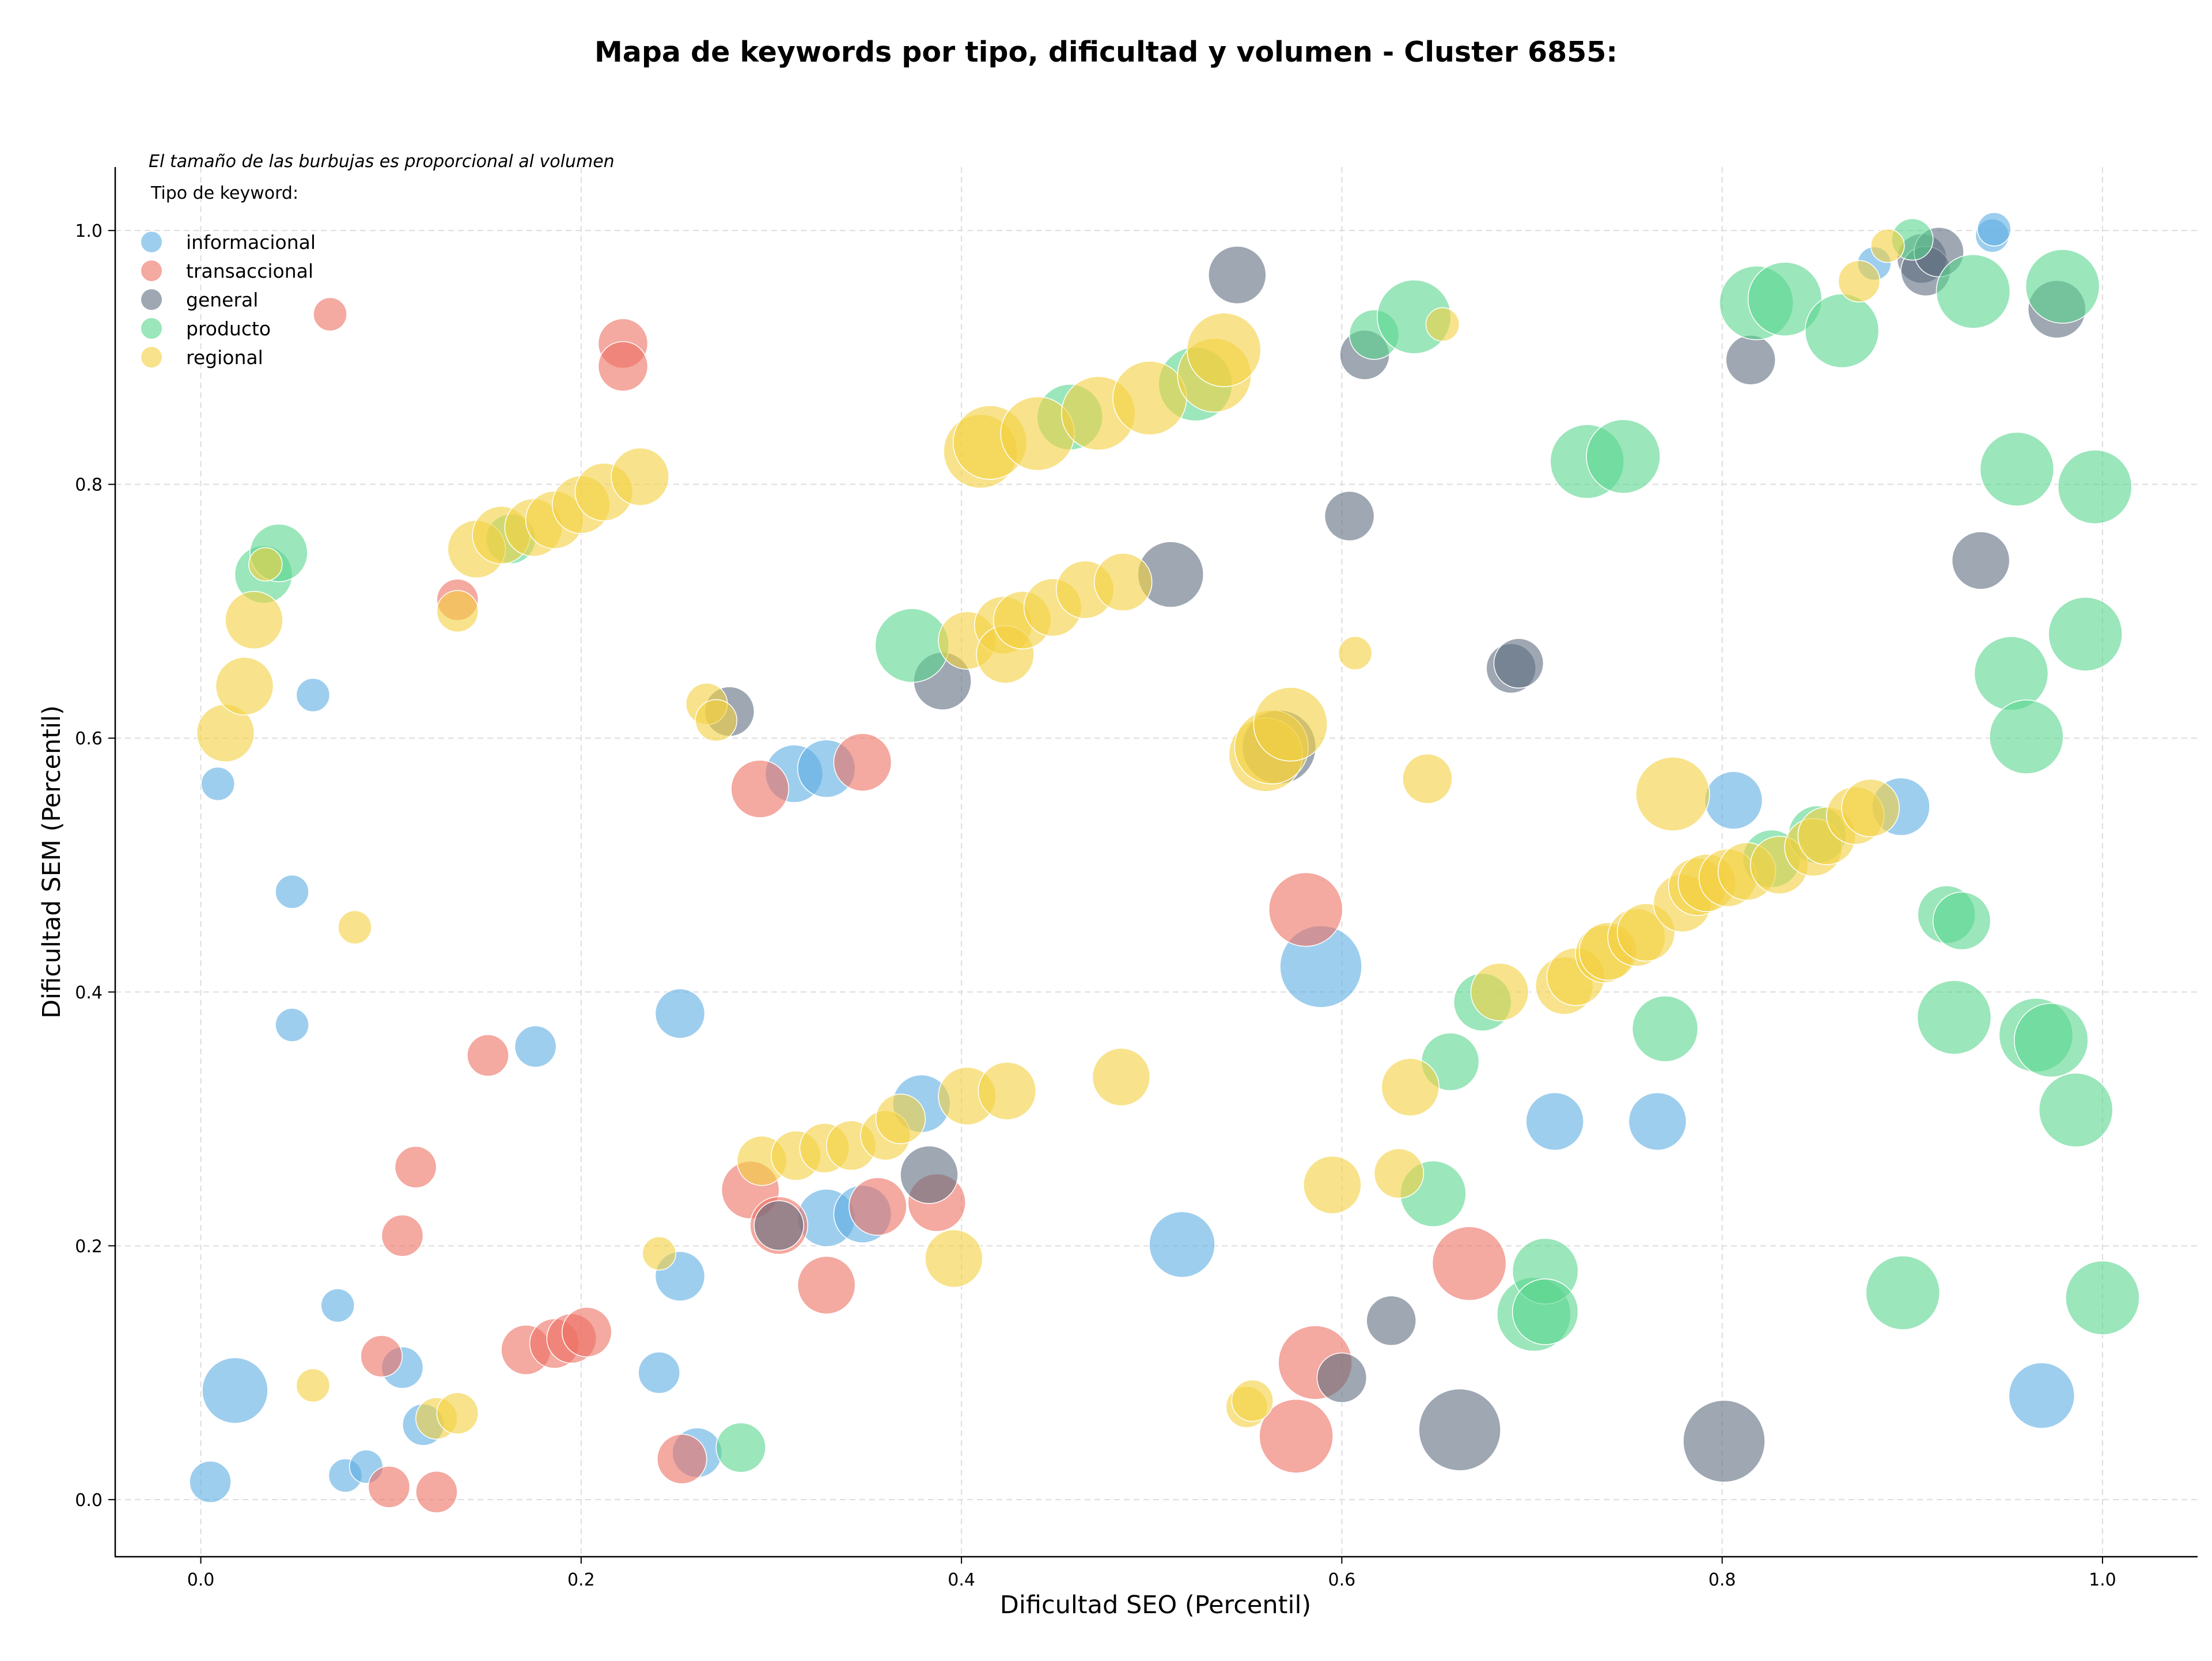  I want to click on y-tick-label: 0.0, so click(89, 1500).